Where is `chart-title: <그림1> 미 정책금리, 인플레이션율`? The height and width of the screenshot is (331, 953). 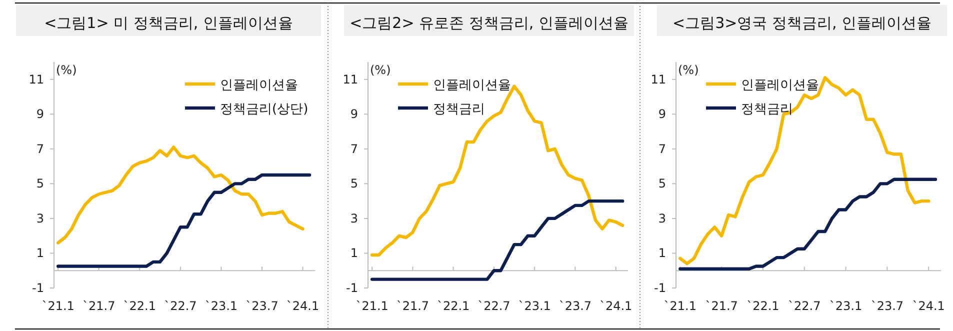 chart-title: <그림1> 미 정책금리, 인플레이션율 is located at coordinates (168, 23).